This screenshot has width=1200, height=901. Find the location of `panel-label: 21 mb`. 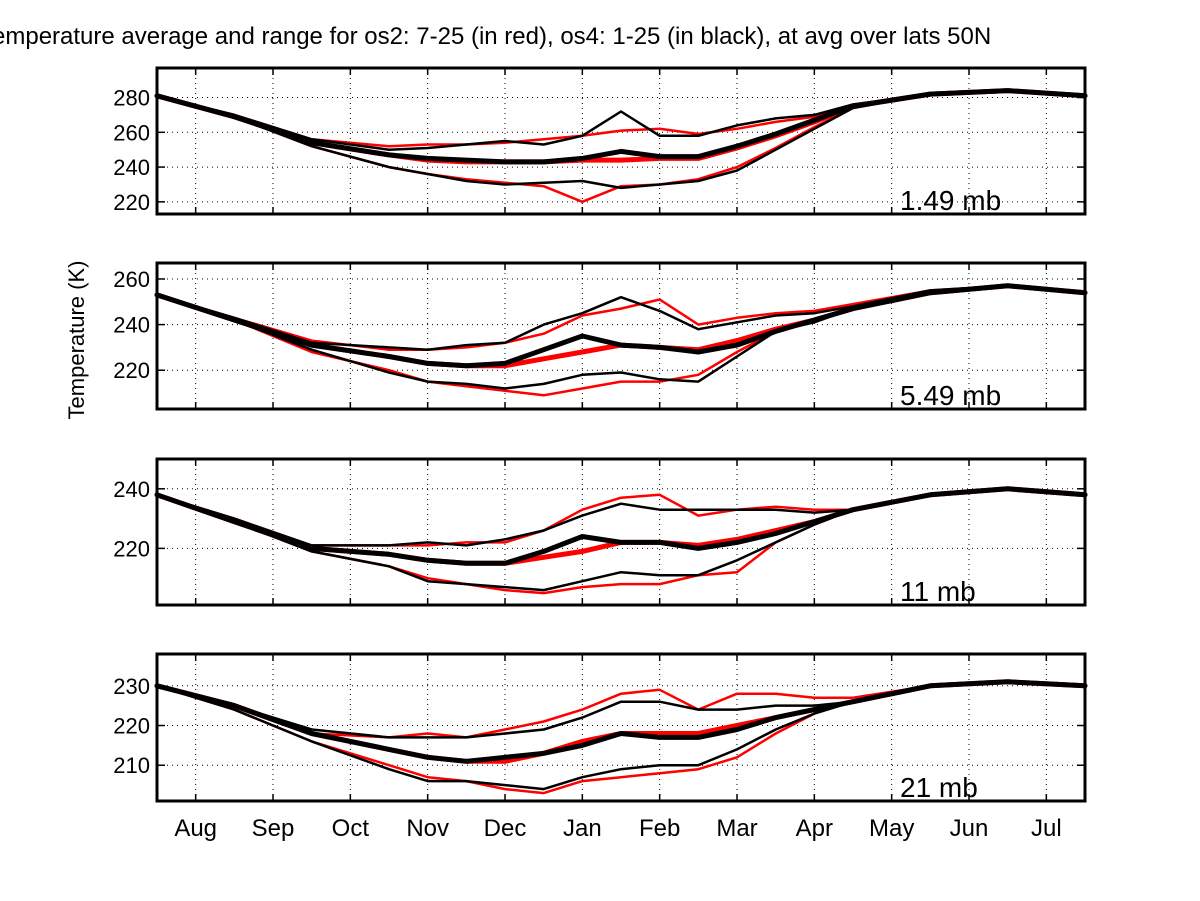

panel-label: 21 mb is located at coordinates (939, 787).